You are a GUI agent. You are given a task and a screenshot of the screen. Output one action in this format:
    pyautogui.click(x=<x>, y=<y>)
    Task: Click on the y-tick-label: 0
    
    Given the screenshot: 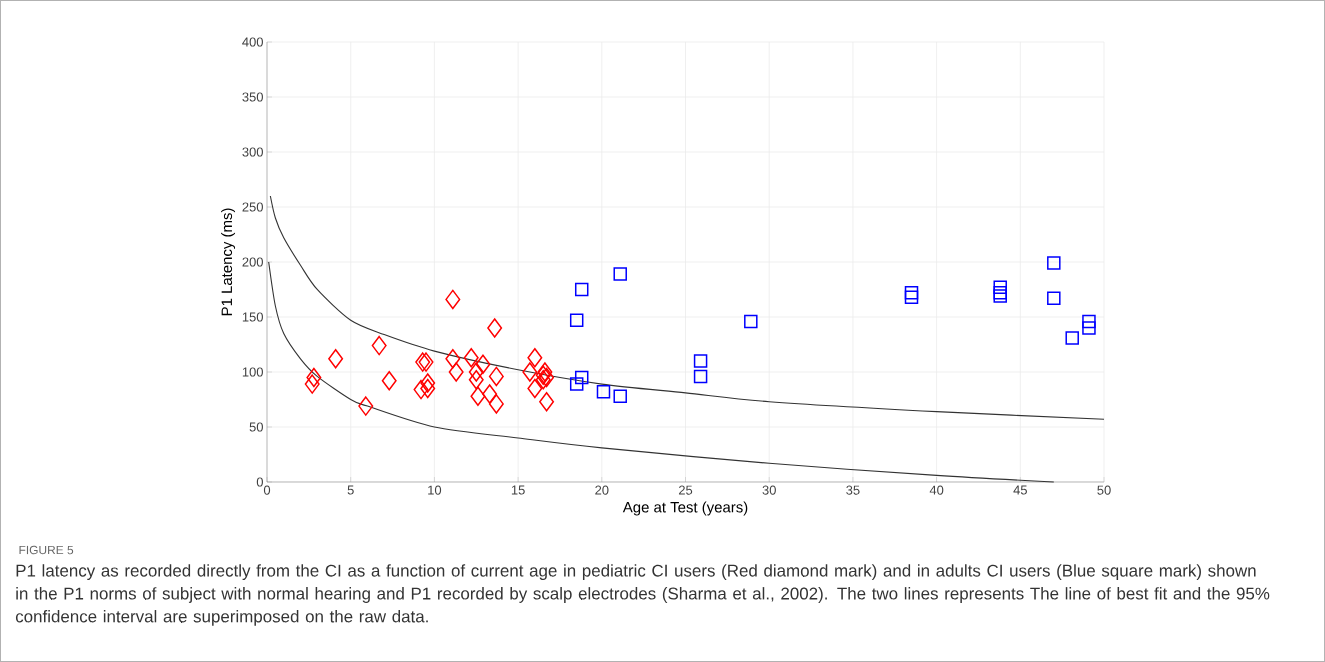 What is the action you would take?
    pyautogui.click(x=259, y=482)
    